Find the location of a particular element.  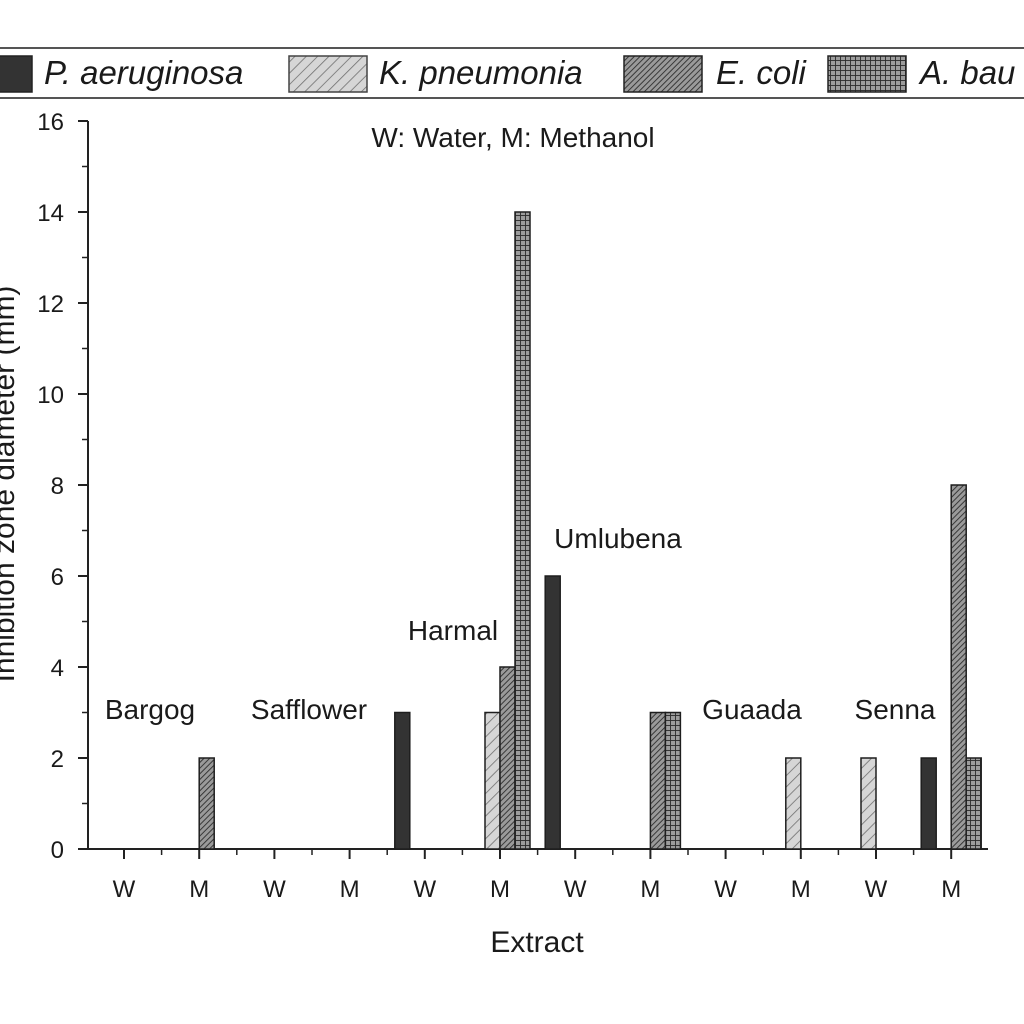

y-tick-label: 6 is located at coordinates (57, 577).